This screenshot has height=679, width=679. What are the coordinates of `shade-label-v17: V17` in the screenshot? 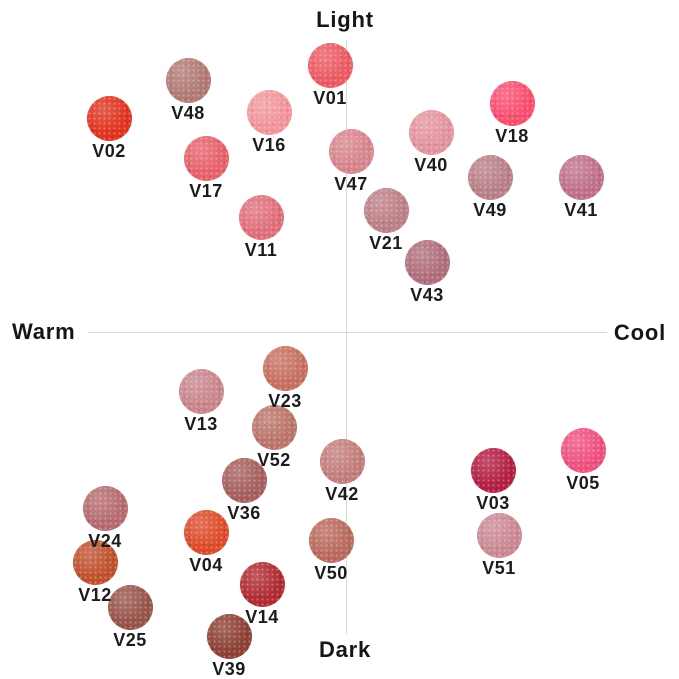 It's located at (206, 190).